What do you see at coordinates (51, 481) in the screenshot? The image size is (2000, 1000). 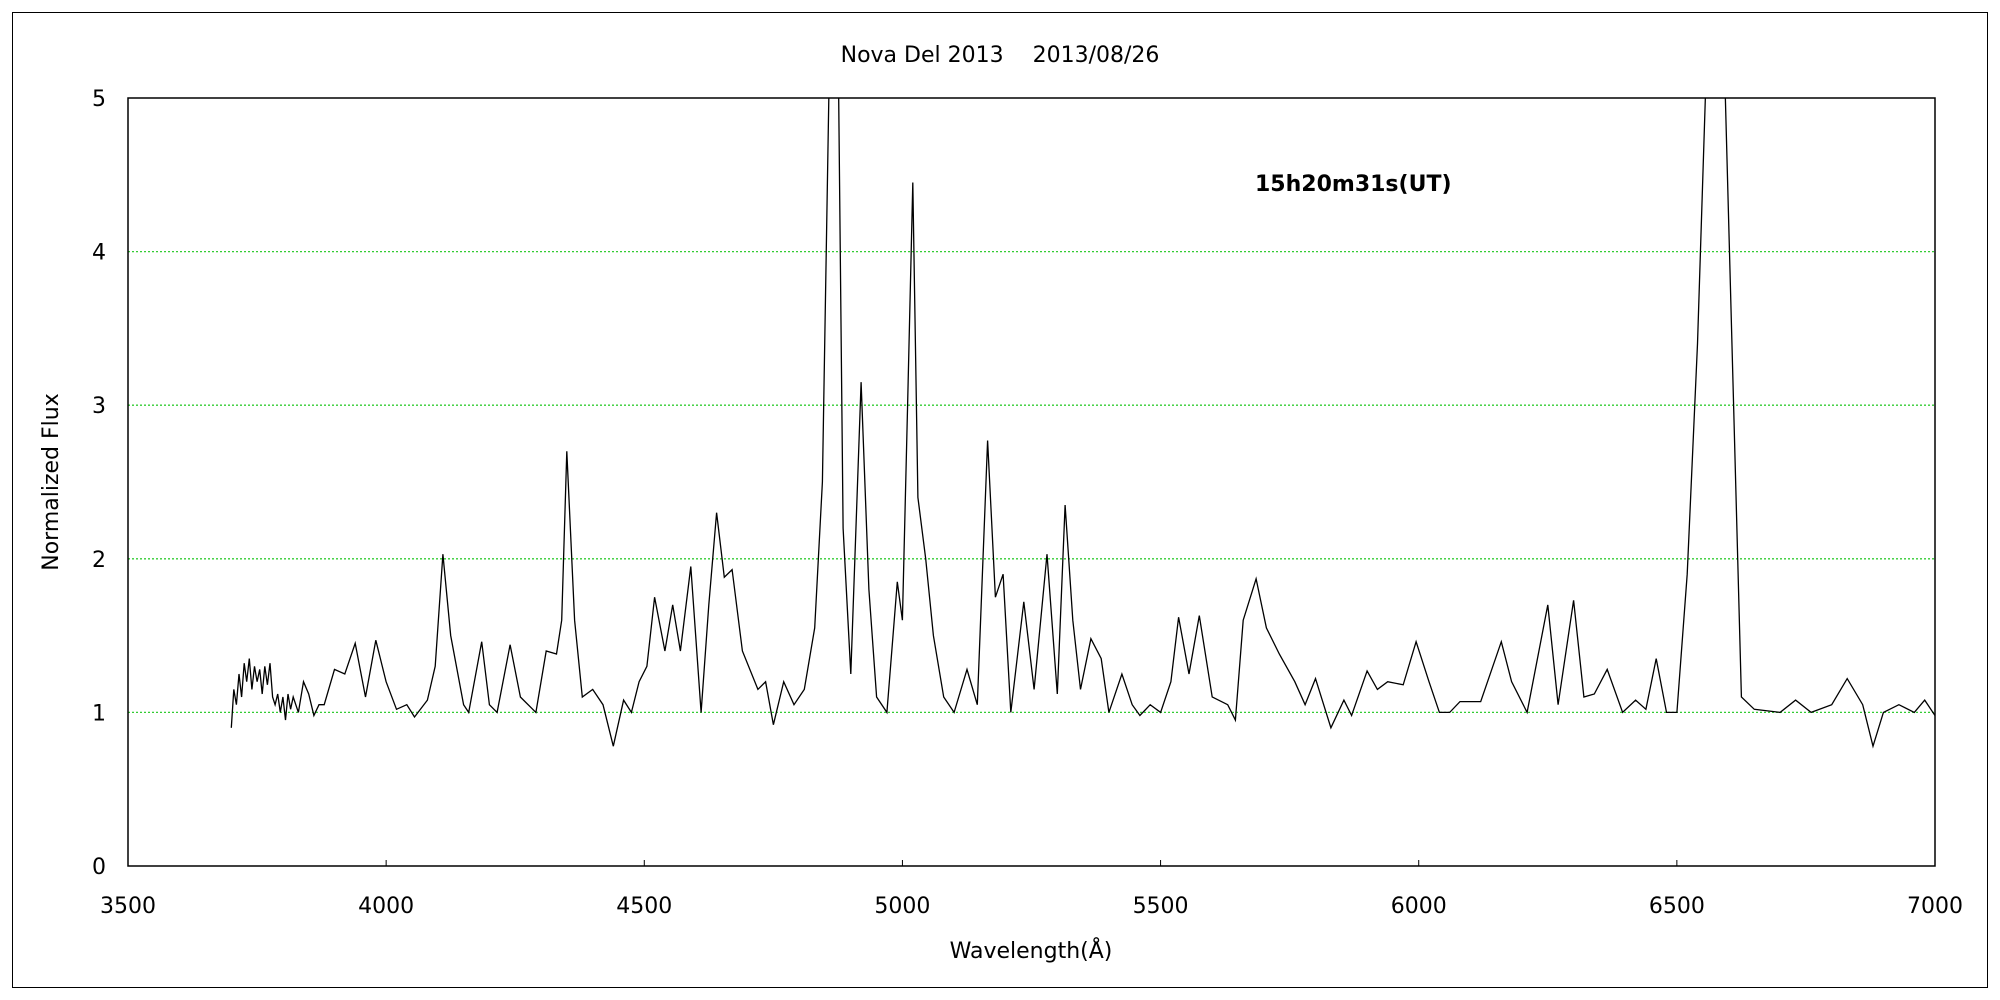 I see `y-axis-label: Normalized Flux` at bounding box center [51, 481].